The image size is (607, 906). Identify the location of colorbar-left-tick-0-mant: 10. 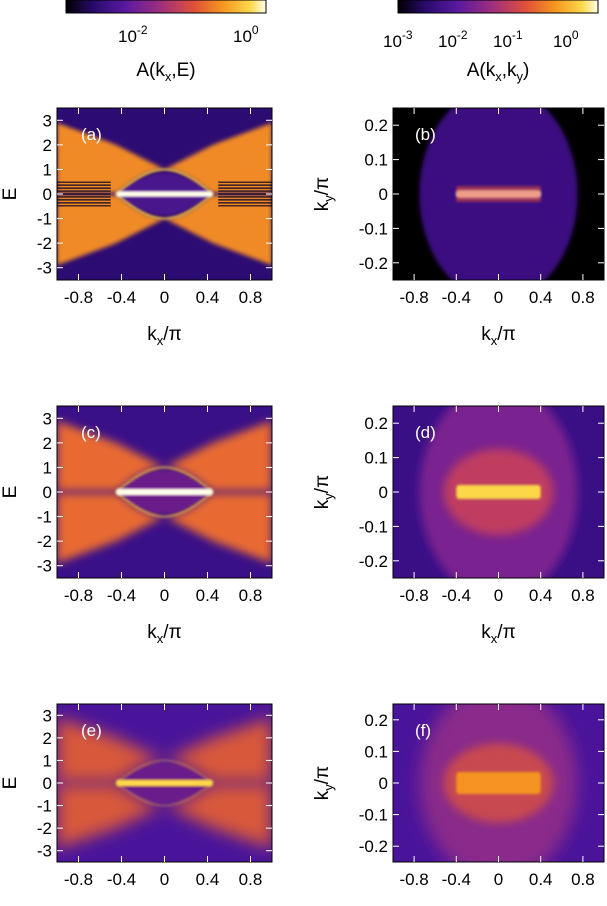
(127, 36).